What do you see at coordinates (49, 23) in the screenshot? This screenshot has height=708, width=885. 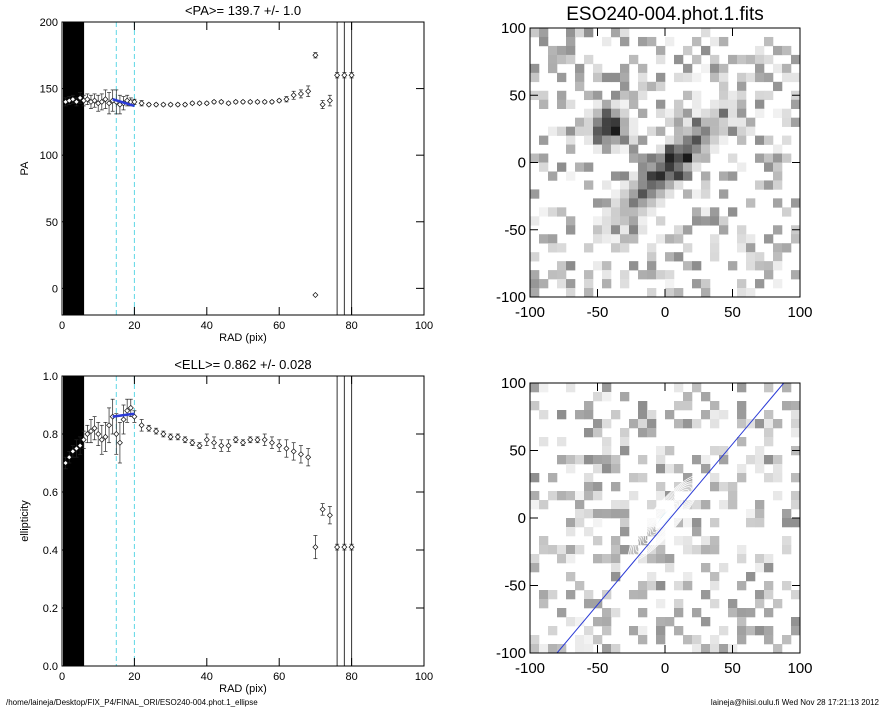 I see `y-tick-label: 200` at bounding box center [49, 23].